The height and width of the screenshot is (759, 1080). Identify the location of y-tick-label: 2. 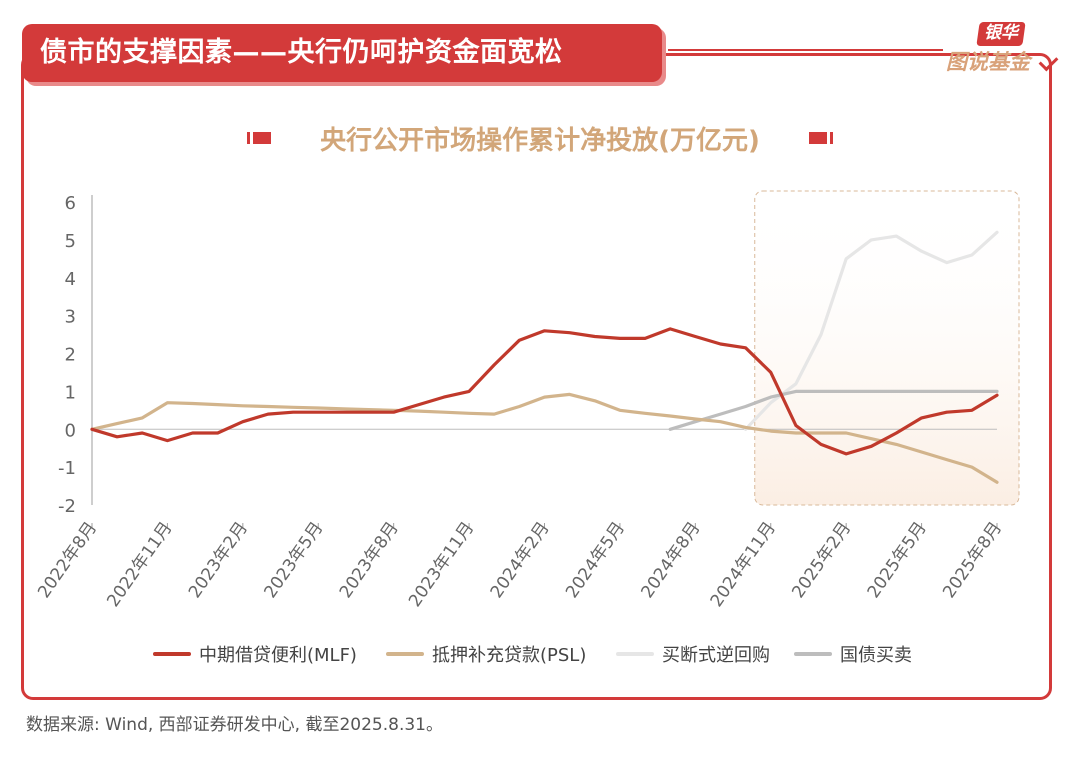
(70, 355).